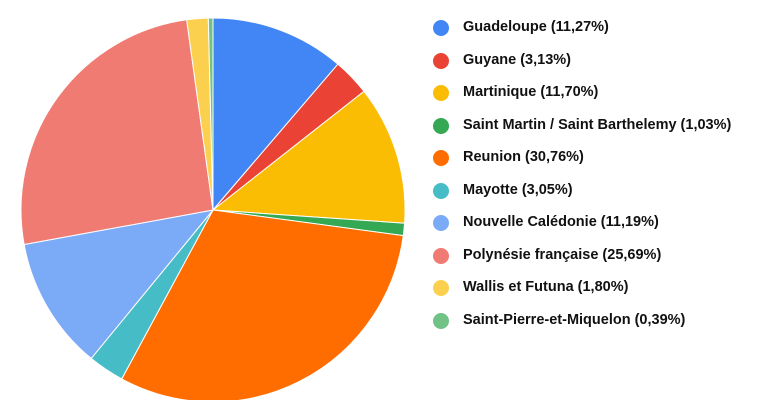 The width and height of the screenshot is (784, 400). Describe the element at coordinates (523, 157) in the screenshot. I see `legend-label: Reunion (30,76%)` at that location.